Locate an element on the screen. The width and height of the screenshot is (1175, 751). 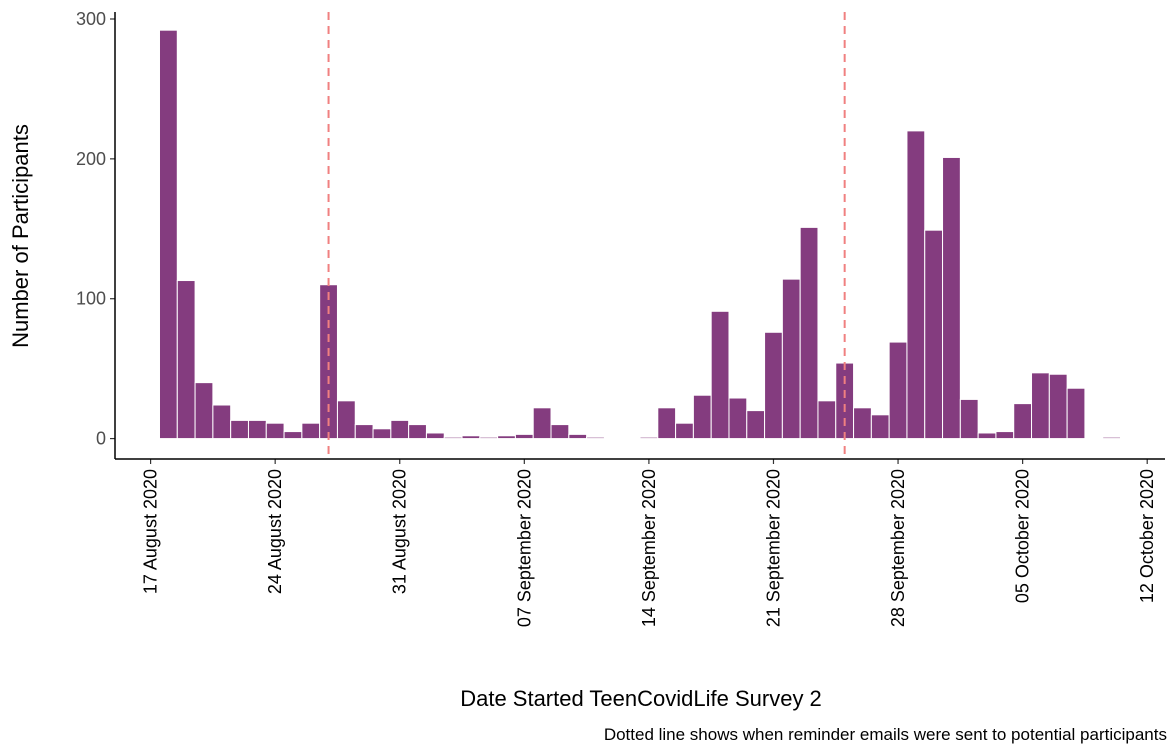
x-tick-label: 31 August 2020 is located at coordinates (400, 531).